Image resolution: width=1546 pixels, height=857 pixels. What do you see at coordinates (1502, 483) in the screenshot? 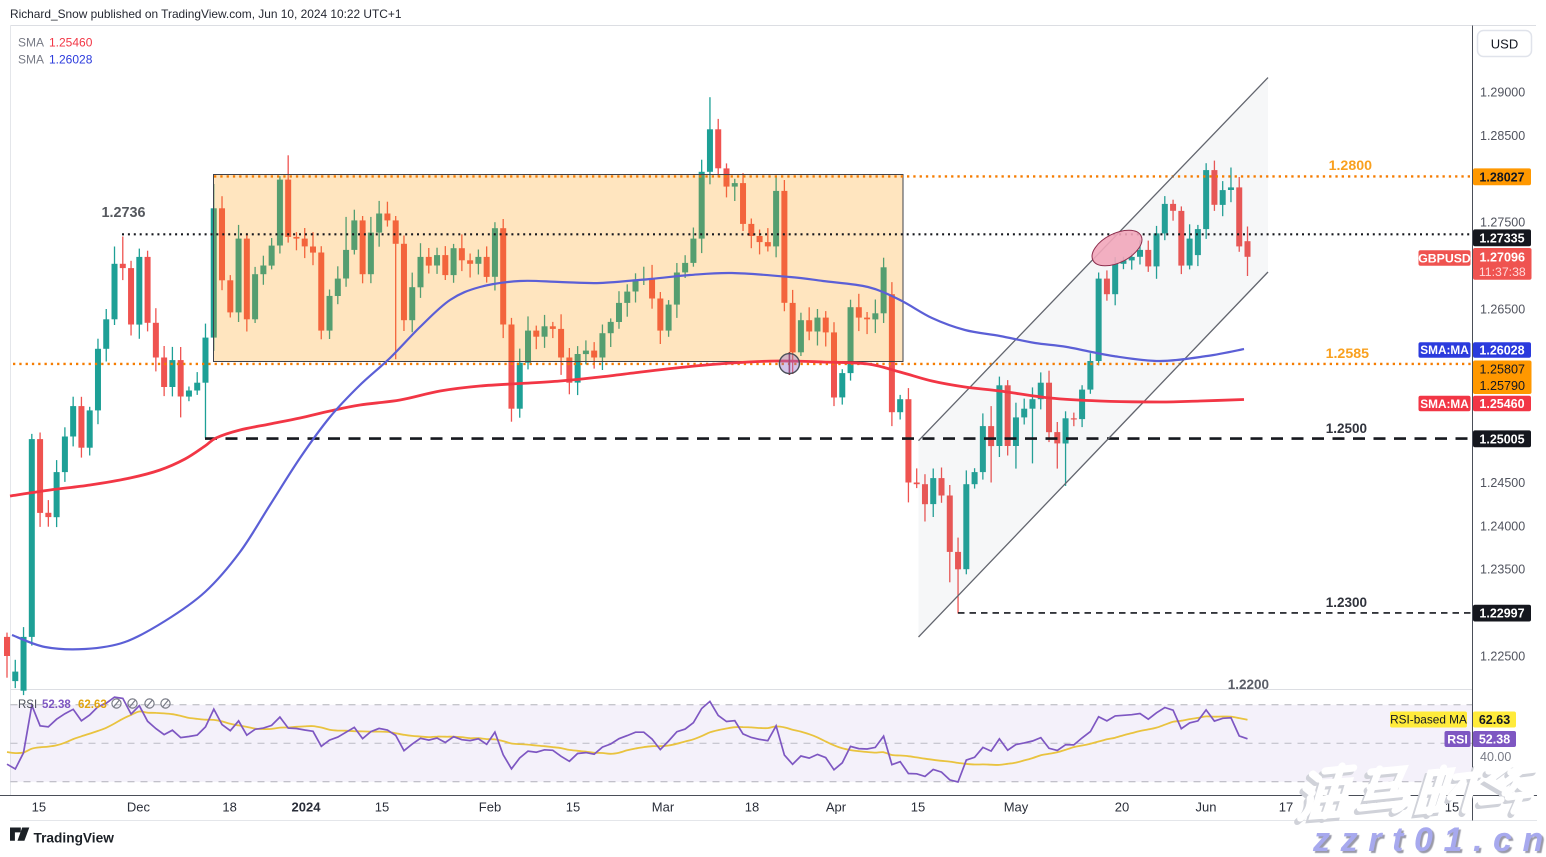
I see `svg-text: 1.24500` at bounding box center [1502, 483].